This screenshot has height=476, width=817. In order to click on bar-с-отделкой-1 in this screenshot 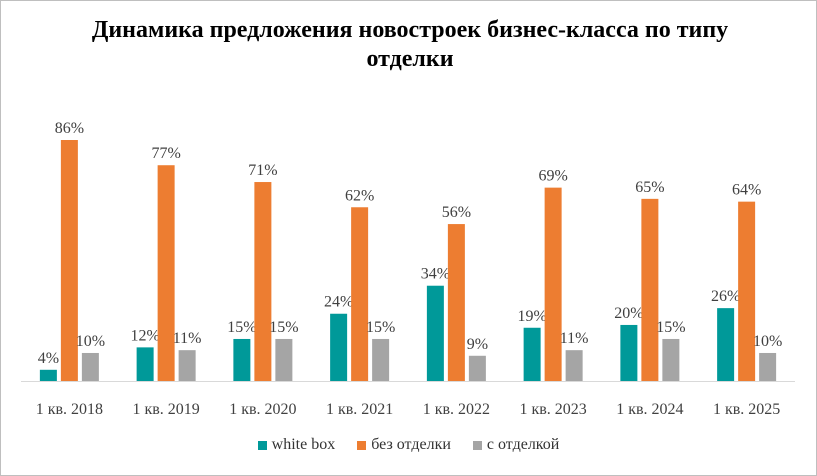, I will do `click(90, 366)`.